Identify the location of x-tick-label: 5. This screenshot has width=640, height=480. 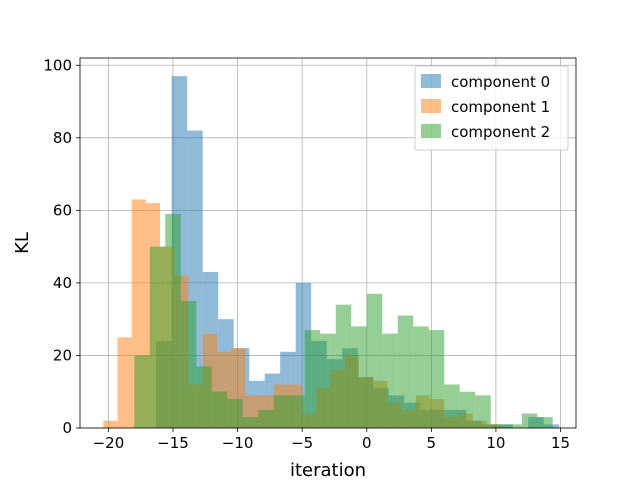
(432, 443).